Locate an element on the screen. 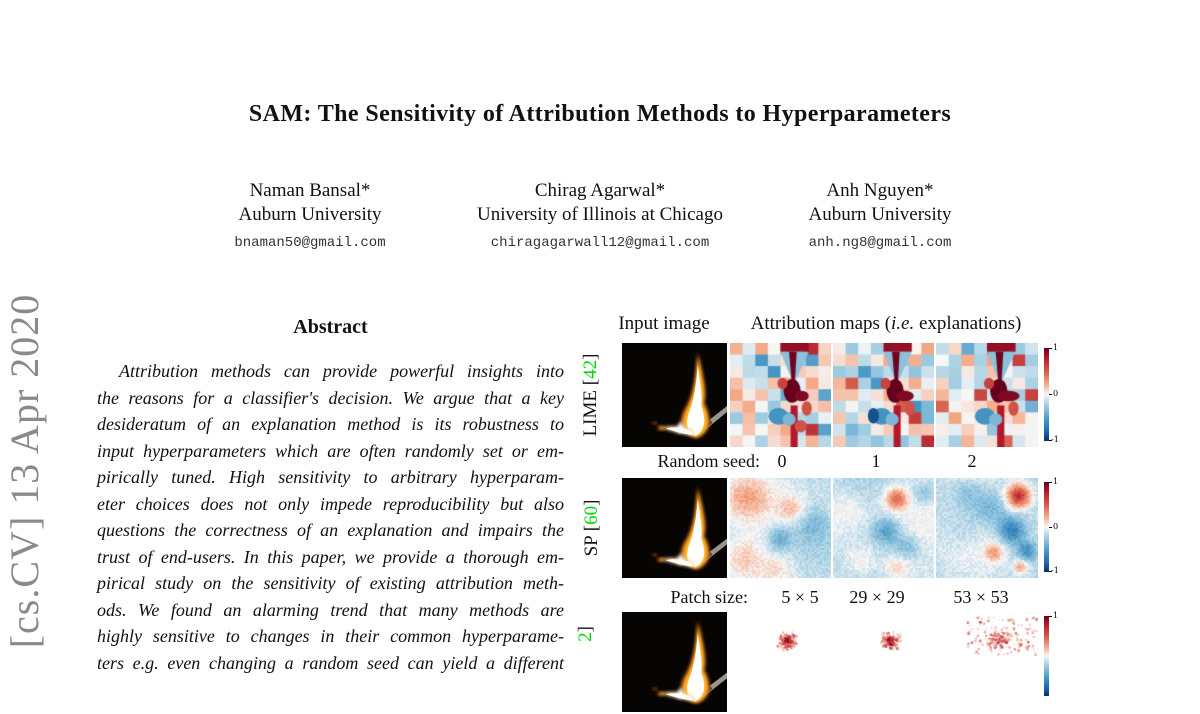  author-email: chiragagarwall12@gmail.com is located at coordinates (600, 243).